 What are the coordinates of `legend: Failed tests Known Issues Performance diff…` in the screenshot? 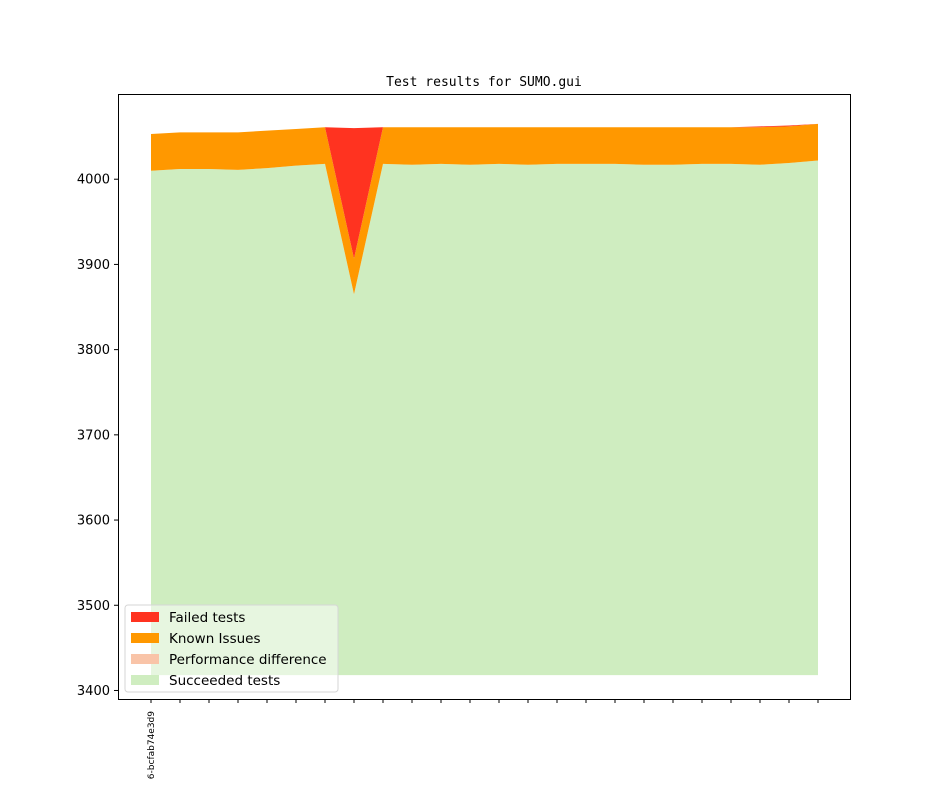 It's located at (231, 648).